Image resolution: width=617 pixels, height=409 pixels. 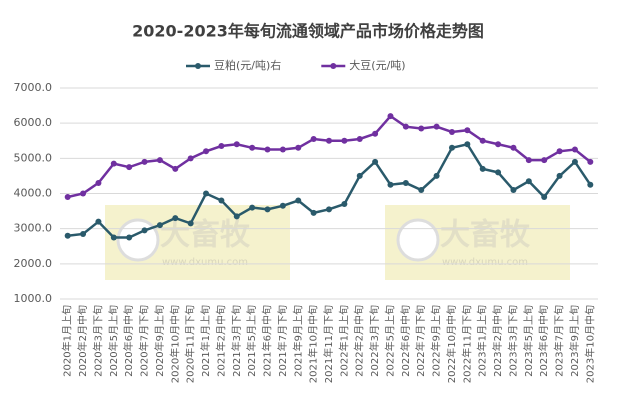 What do you see at coordinates (343, 341) in the screenshot?
I see `x-tick-label: 2022年1月上旬` at bounding box center [343, 341].